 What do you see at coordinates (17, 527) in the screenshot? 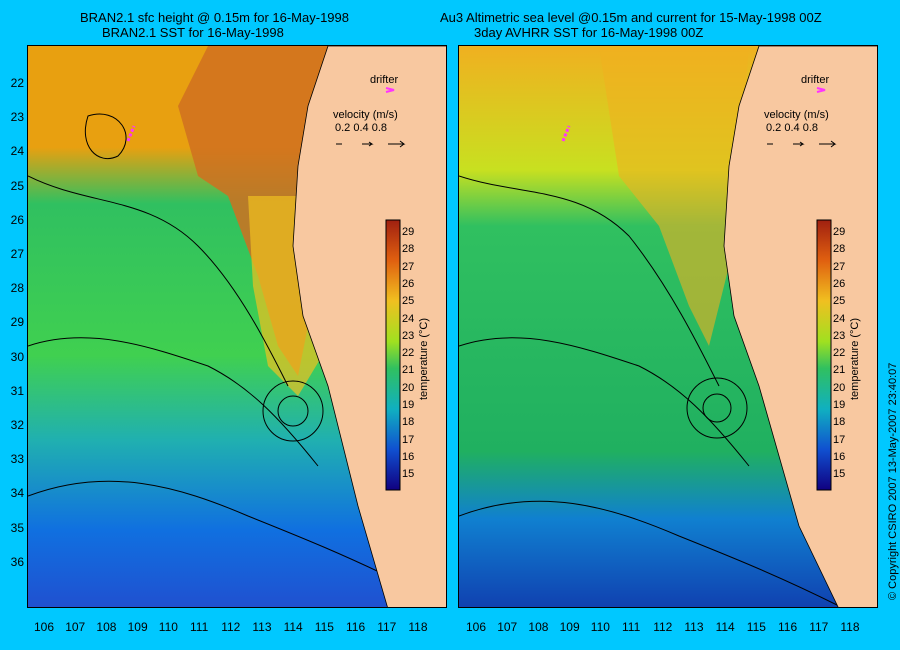
I see `latitude-tick-label: 35` at bounding box center [17, 527].